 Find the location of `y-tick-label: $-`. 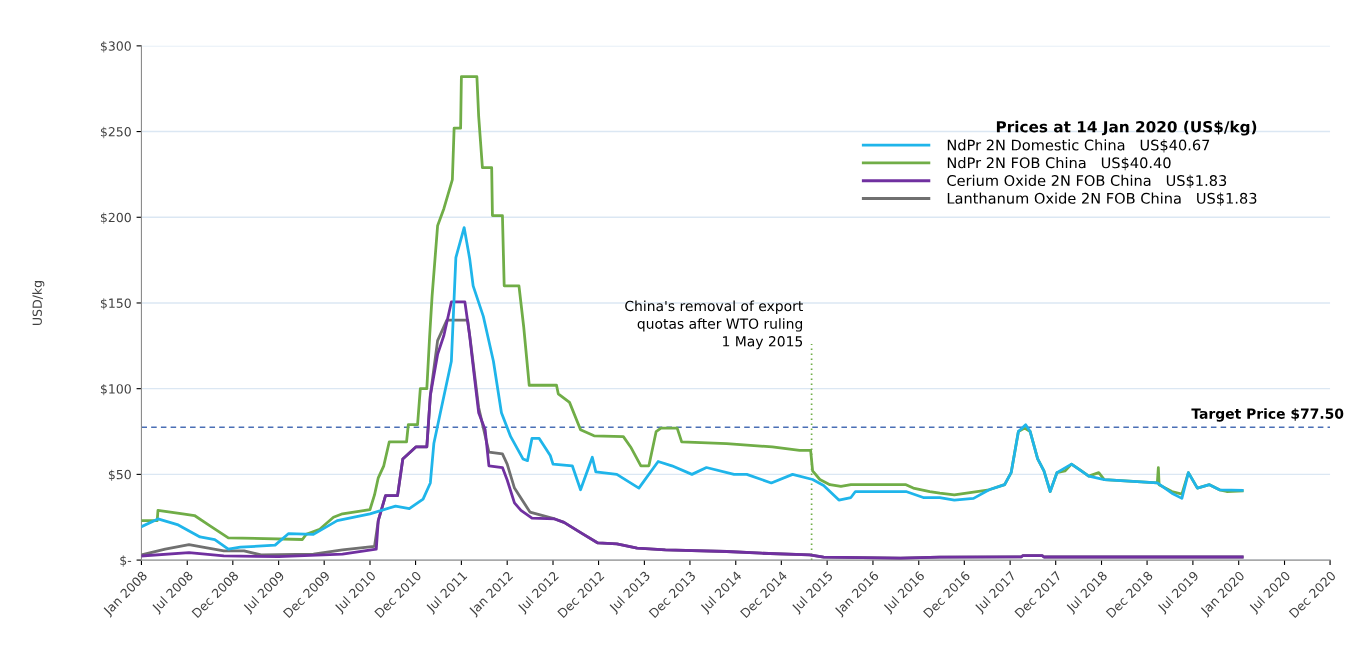

y-tick-label: $- is located at coordinates (126, 561).